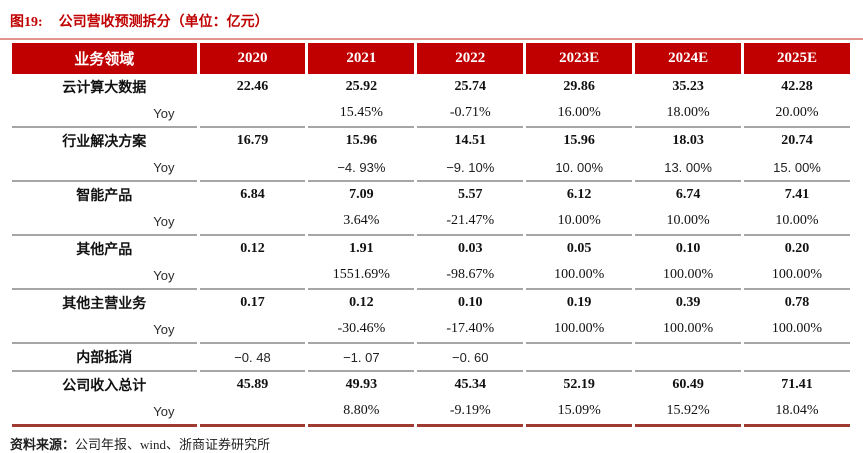 The image size is (863, 453). I want to click on row-label: 公司收入总计, so click(104, 386).